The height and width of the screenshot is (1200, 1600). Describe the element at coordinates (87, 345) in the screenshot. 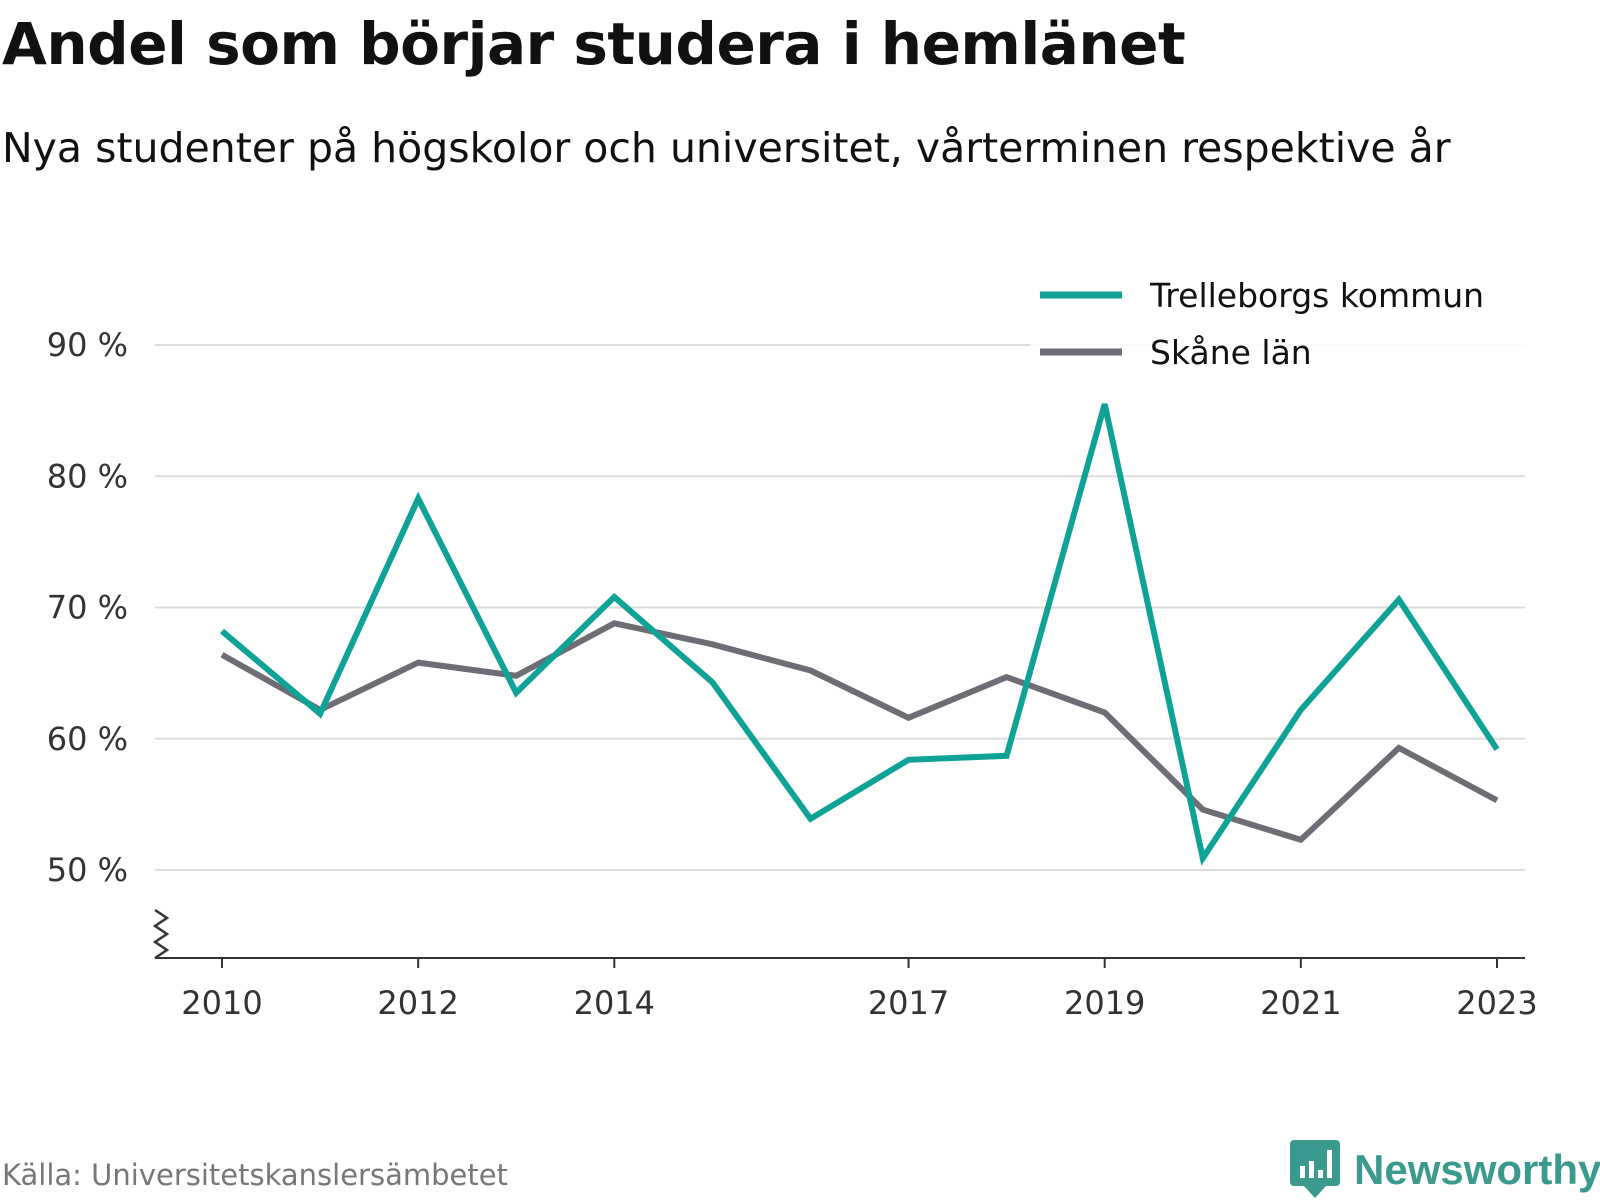

I see `y-tick-label: 90 %` at that location.